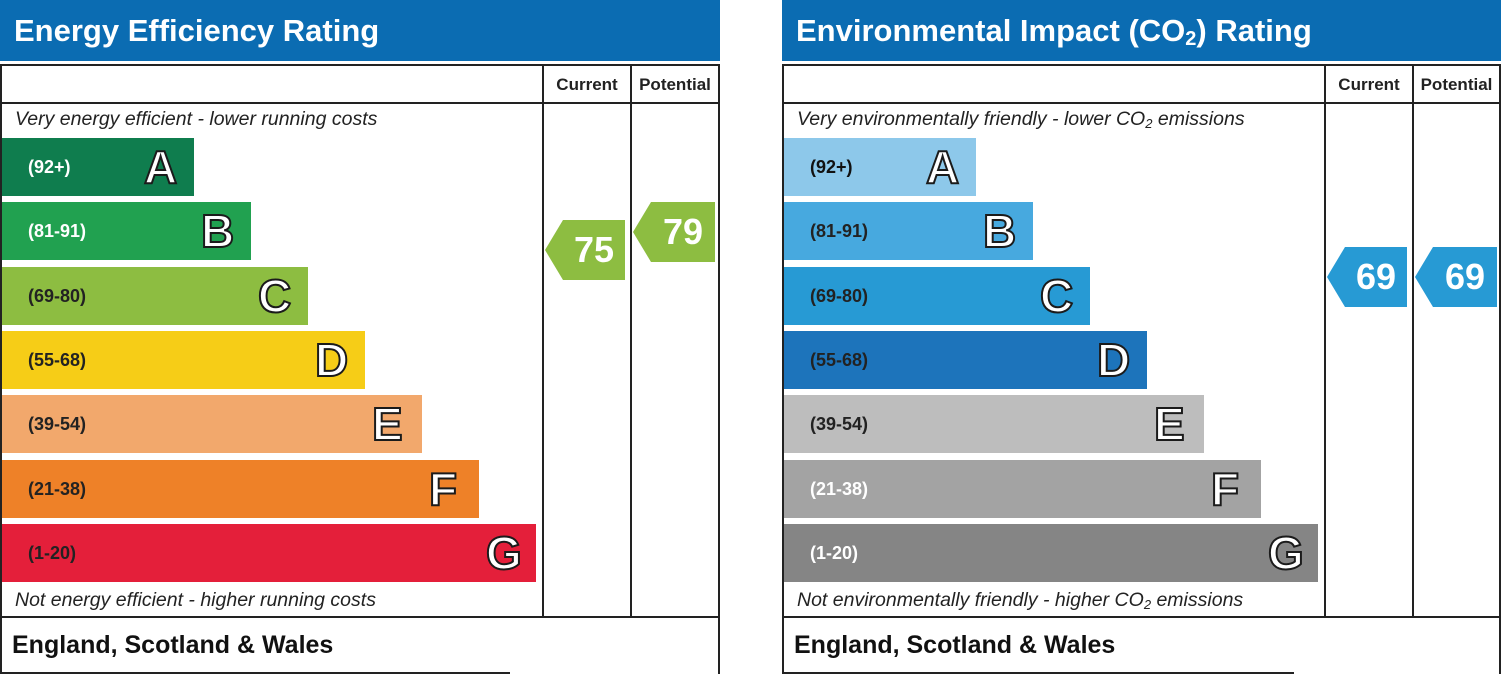  What do you see at coordinates (1465, 276) in the screenshot?
I see `potential-rating-arrow-value: 69` at bounding box center [1465, 276].